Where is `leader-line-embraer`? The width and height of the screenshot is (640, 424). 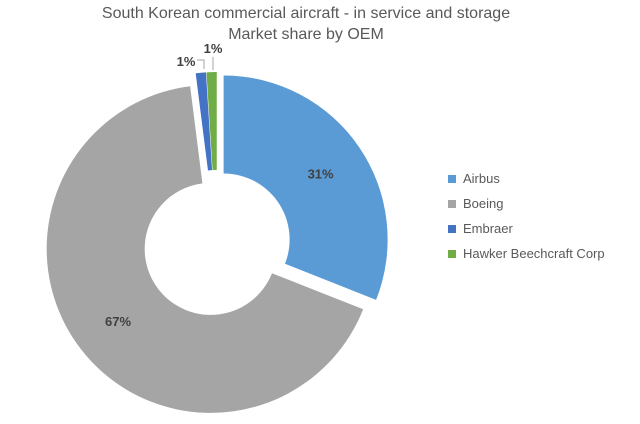
leader-line-embraer is located at coordinates (201, 64).